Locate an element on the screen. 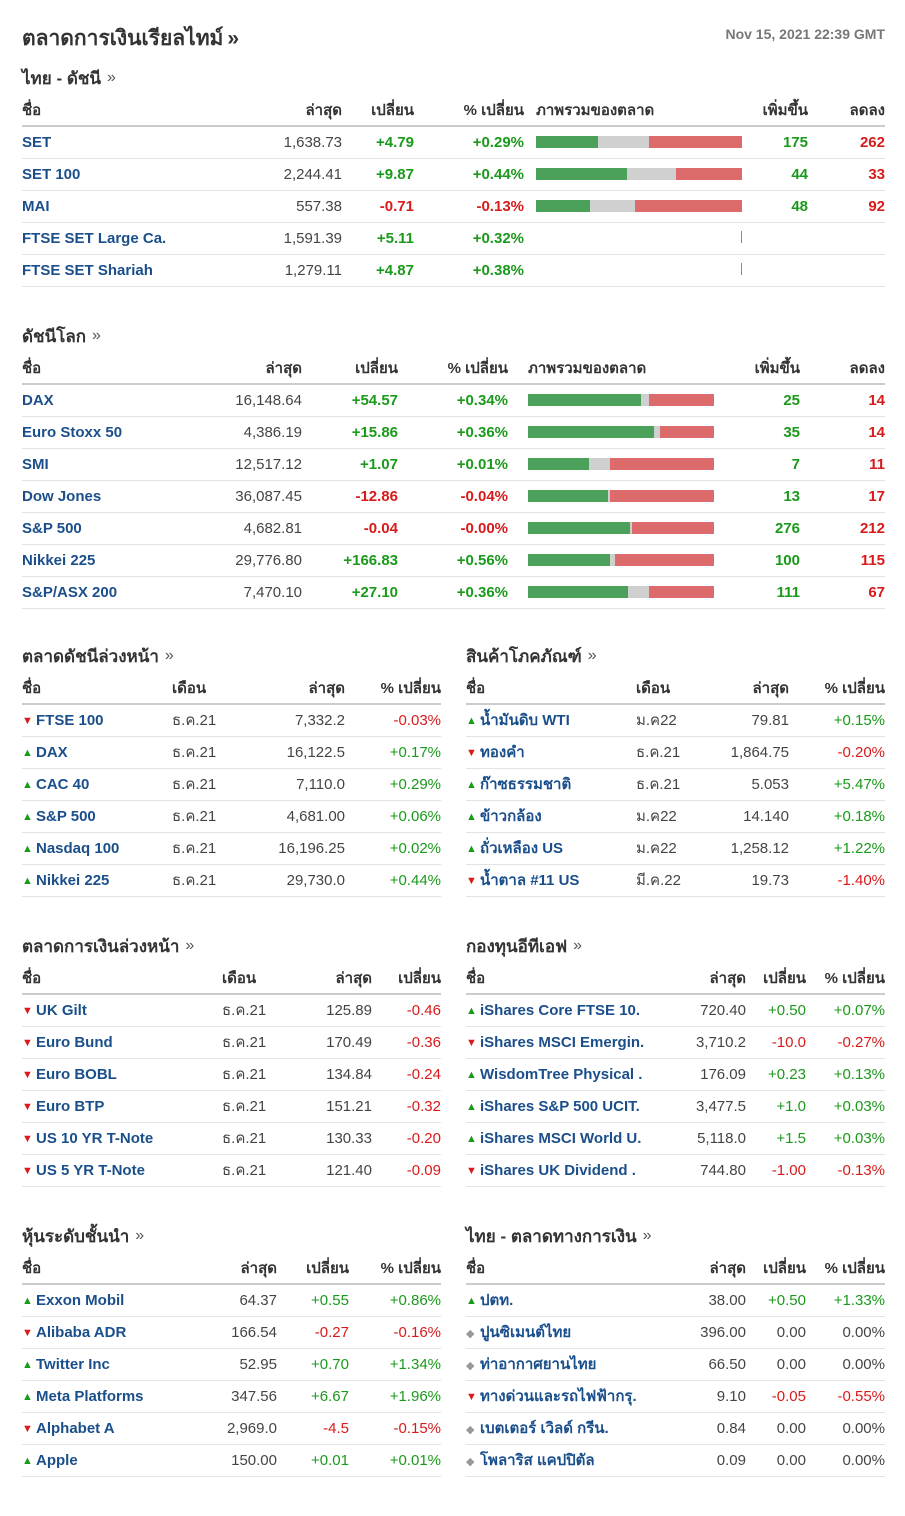 The width and height of the screenshot is (905, 1516). arrow-up-icon: ▲ is located at coordinates (471, 1010).